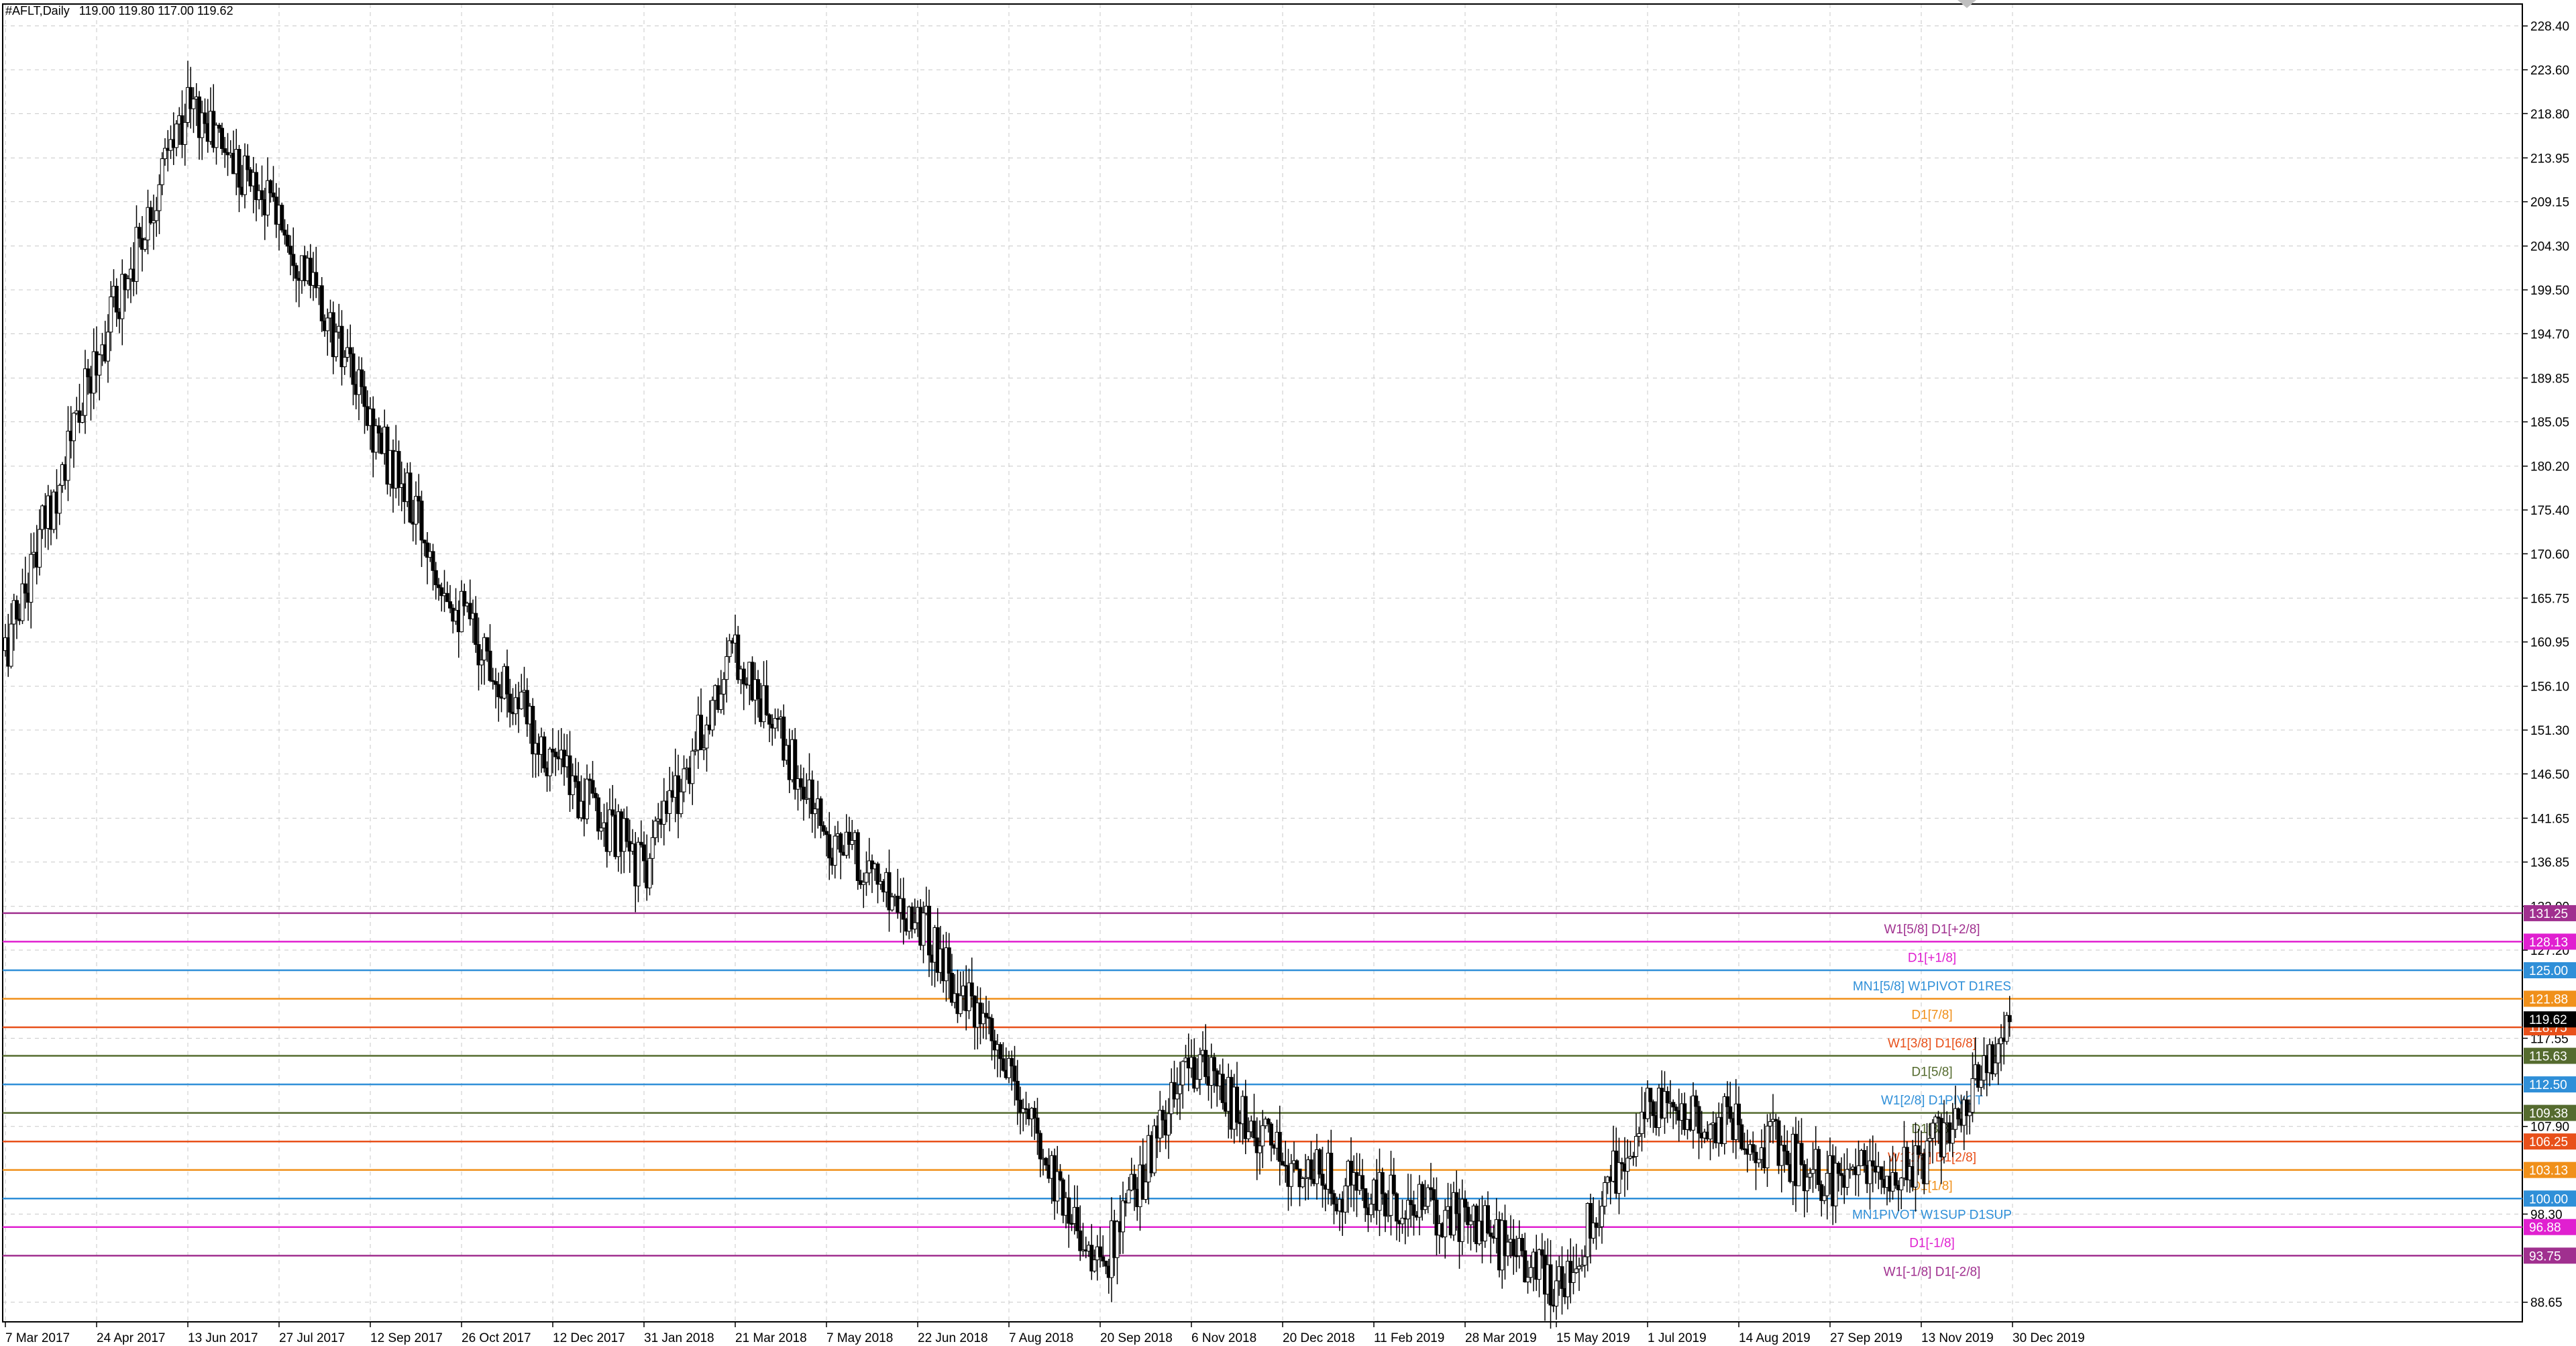 The height and width of the screenshot is (1346, 2576). What do you see at coordinates (37, 1338) in the screenshot?
I see `time-tick-label: 7 Mar 2017` at bounding box center [37, 1338].